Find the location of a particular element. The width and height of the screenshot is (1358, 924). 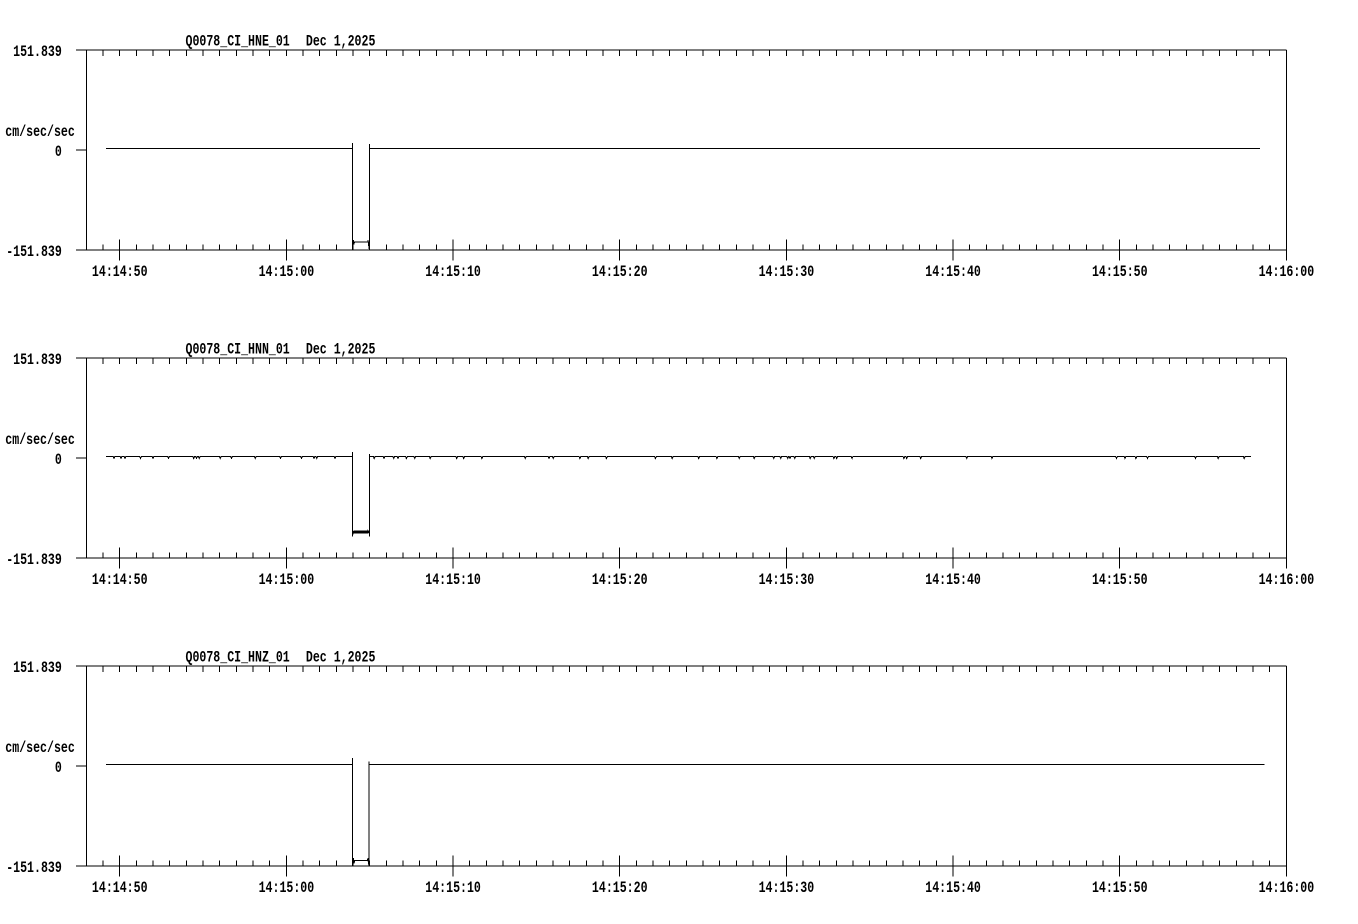

waveform-trace-hnn is located at coordinates (678, 494).